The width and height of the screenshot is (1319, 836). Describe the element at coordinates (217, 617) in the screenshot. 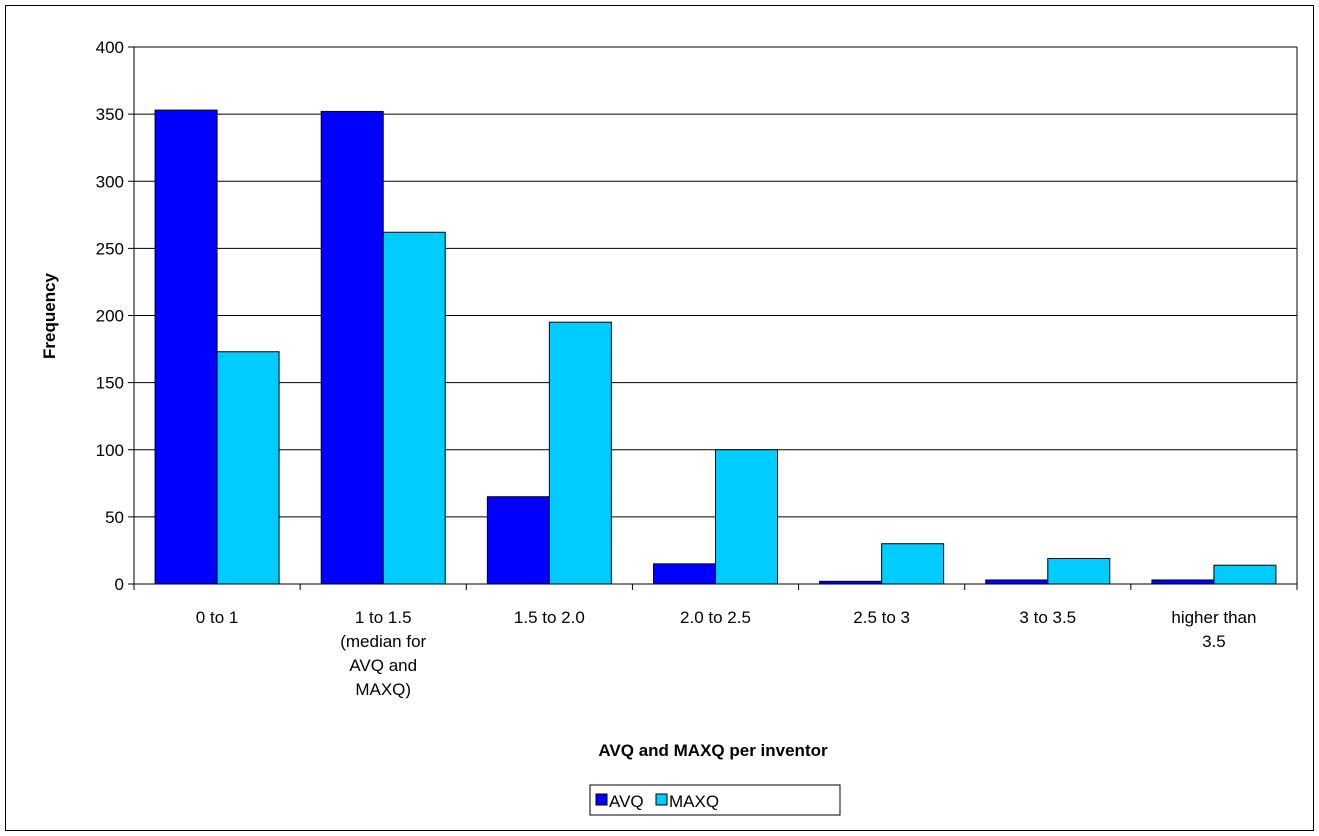

I see `x-category-label: 0 to 1` at that location.